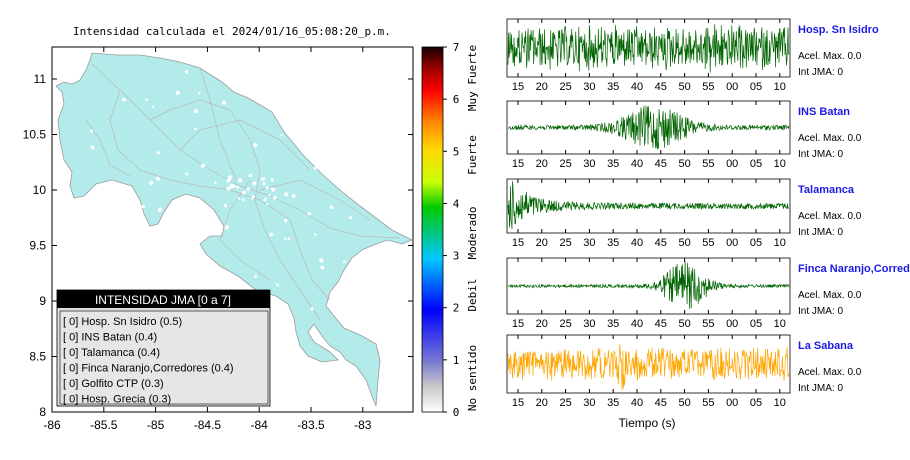  What do you see at coordinates (148, 369) in the screenshot?
I see `legend-entry: [ 0] Finca Naranjo,Corredores (0.4)` at bounding box center [148, 369].